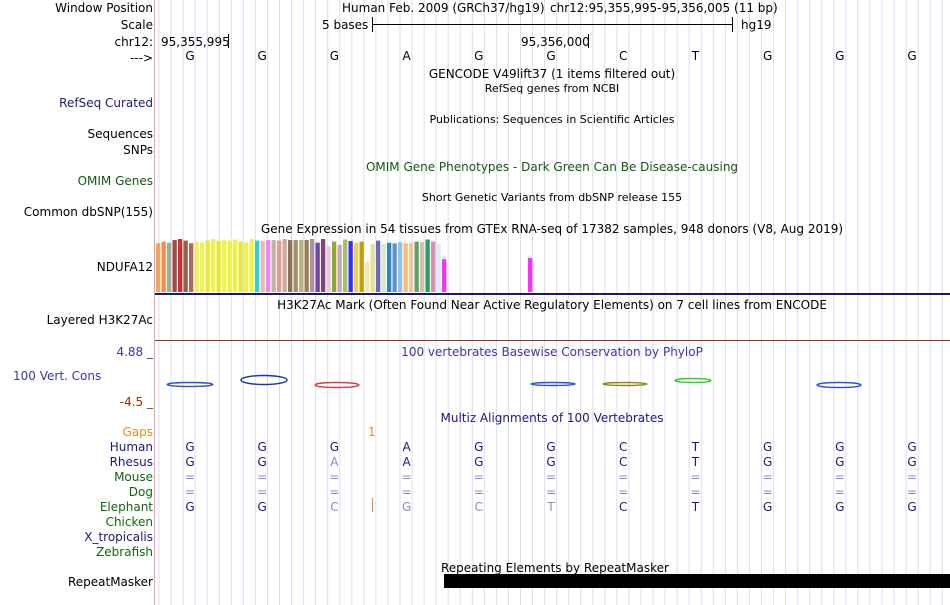  Describe the element at coordinates (118, 537) in the screenshot. I see `species-label-x_tropicalis: X_tropicalis` at that location.